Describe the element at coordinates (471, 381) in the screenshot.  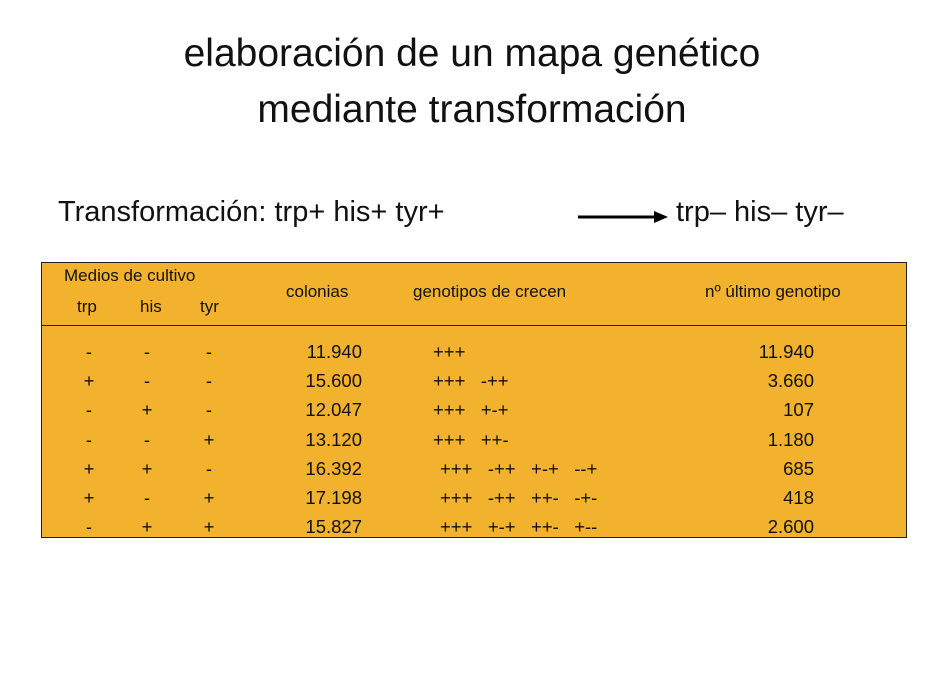
I see `cell-genotipos: +++ -++` at that location.